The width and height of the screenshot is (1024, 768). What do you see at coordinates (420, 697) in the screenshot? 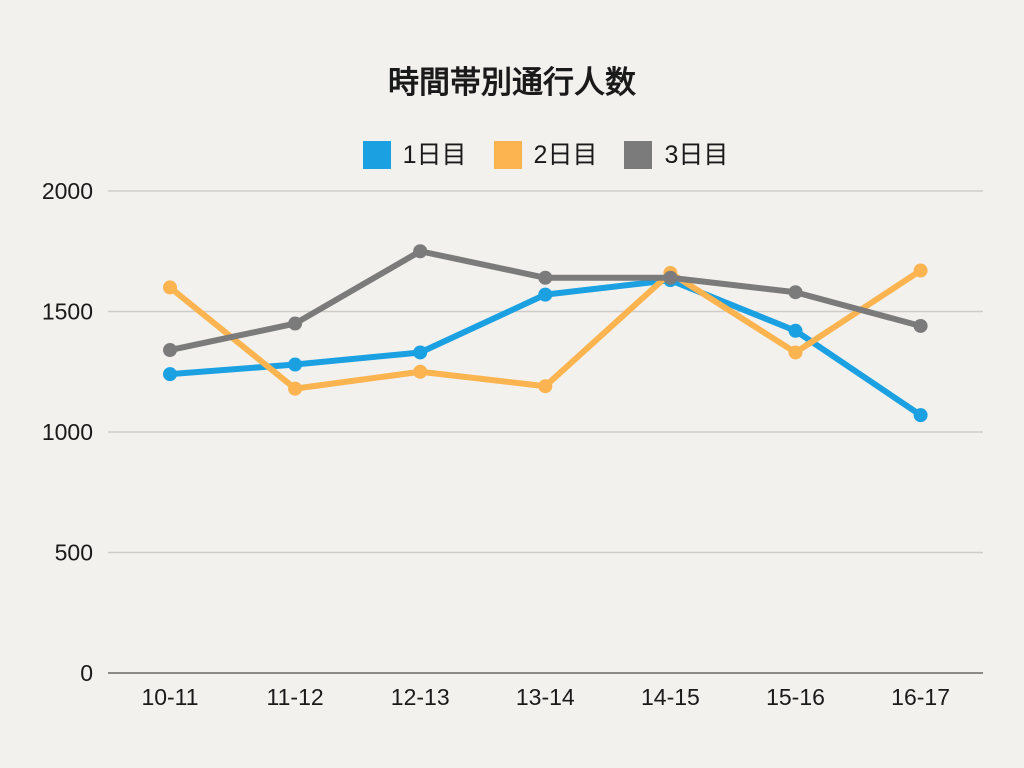
I see `x-axis-tick-label: 12-13` at bounding box center [420, 697].